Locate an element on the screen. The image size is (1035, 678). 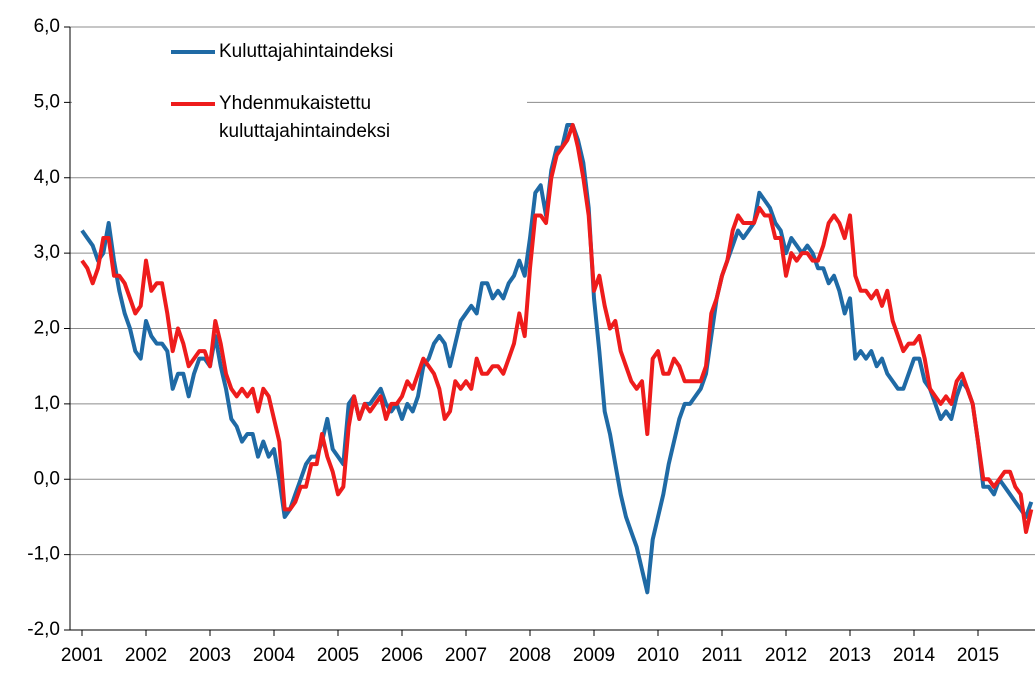
x-tick-label: 2011 is located at coordinates (722, 655).